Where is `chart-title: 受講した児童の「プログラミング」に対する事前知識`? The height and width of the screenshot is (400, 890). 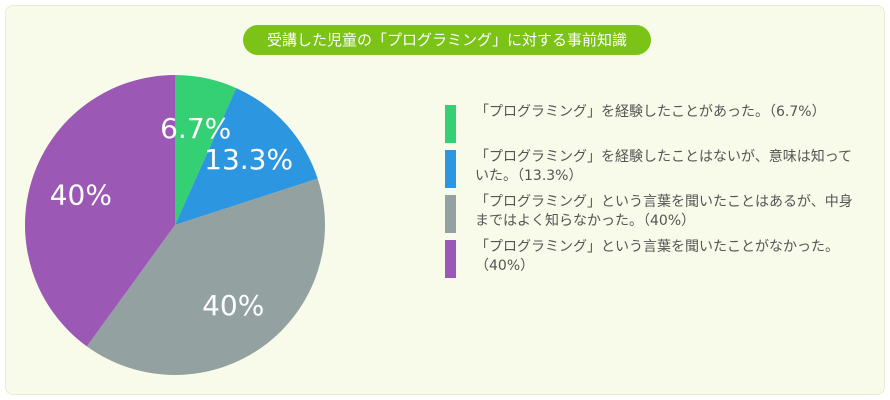 chart-title: 受講した児童の「プログラミング」に対する事前知識 is located at coordinates (447, 40).